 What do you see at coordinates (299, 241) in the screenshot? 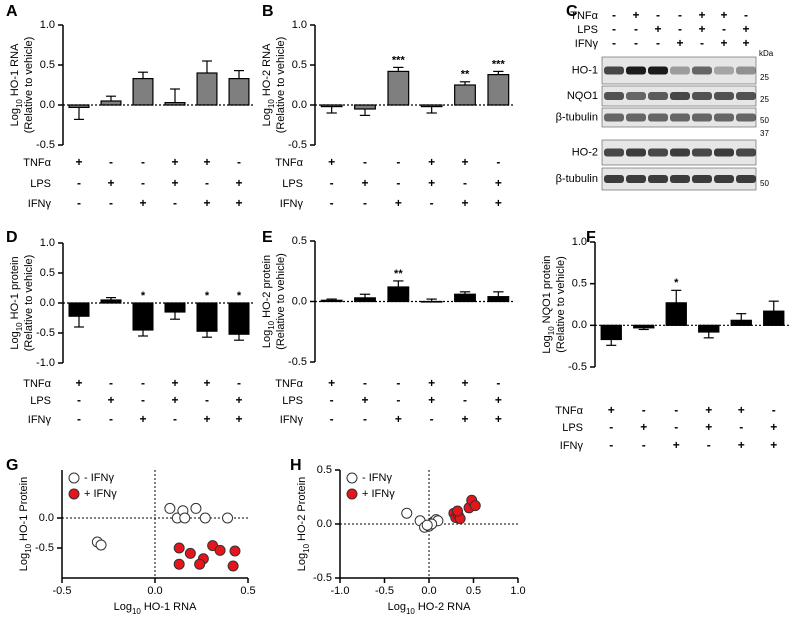
I see `y-tick-label: 0.5` at bounding box center [299, 241].